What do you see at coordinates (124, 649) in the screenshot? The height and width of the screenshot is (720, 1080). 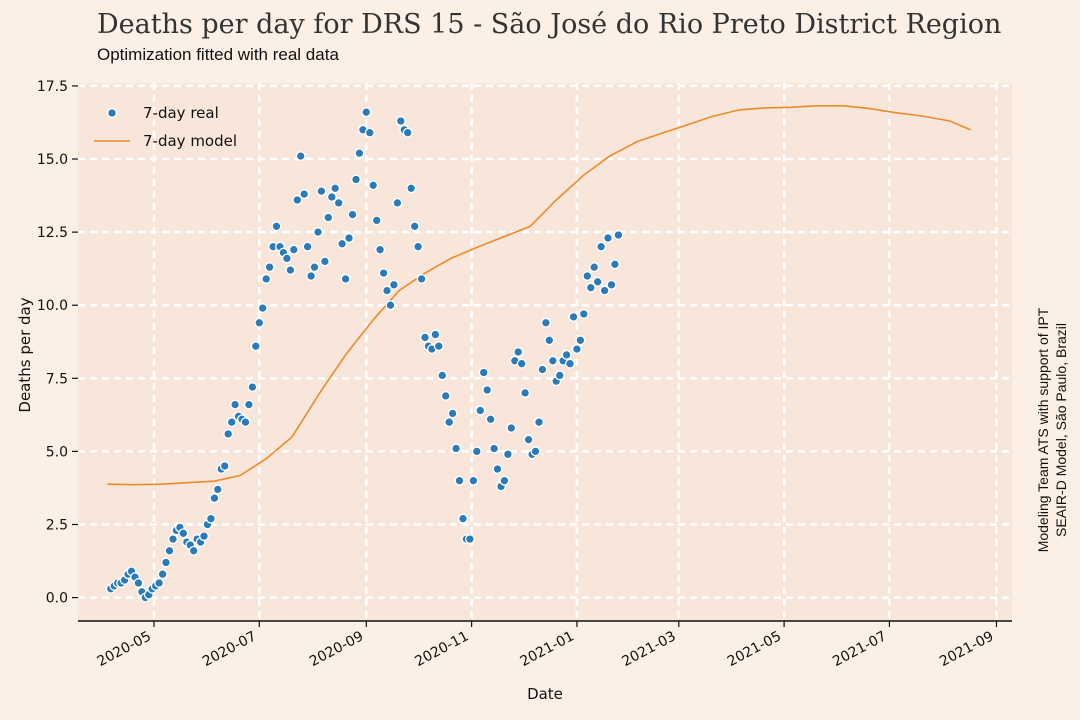 I see `x-tick-label: 2020-05` at bounding box center [124, 649].